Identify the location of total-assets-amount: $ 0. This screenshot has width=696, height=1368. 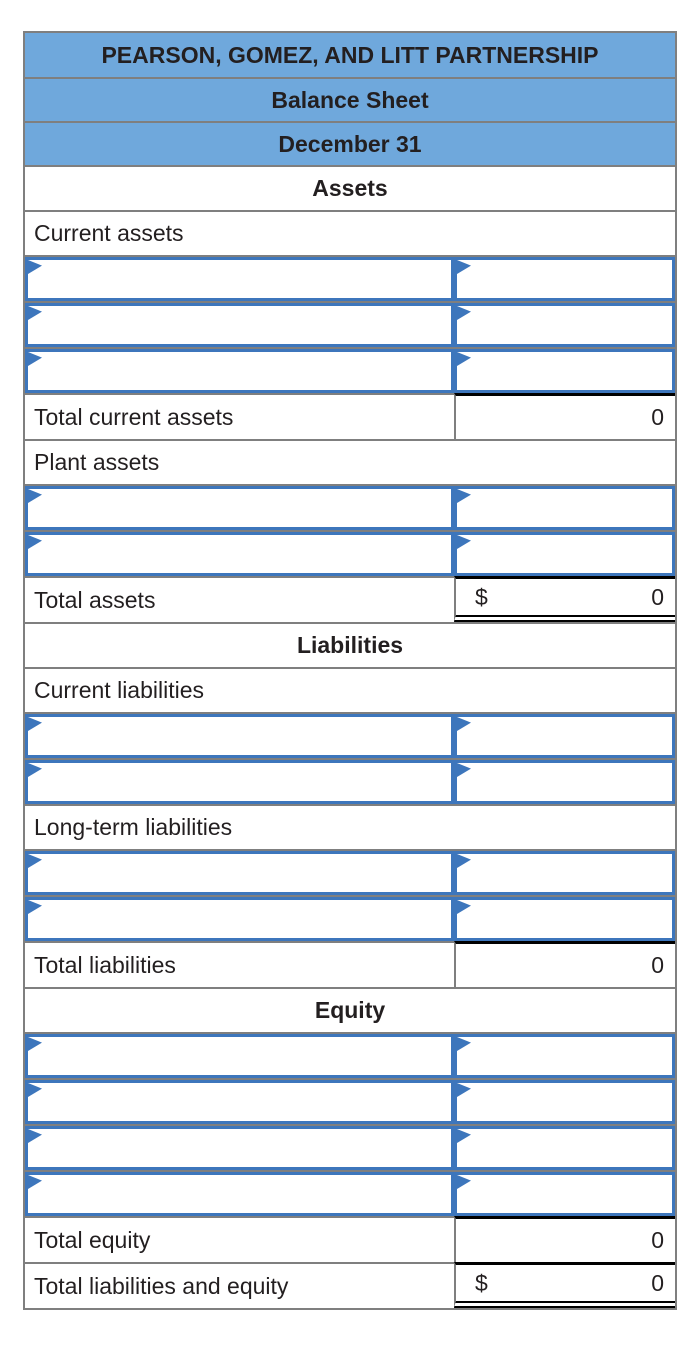
(564, 599).